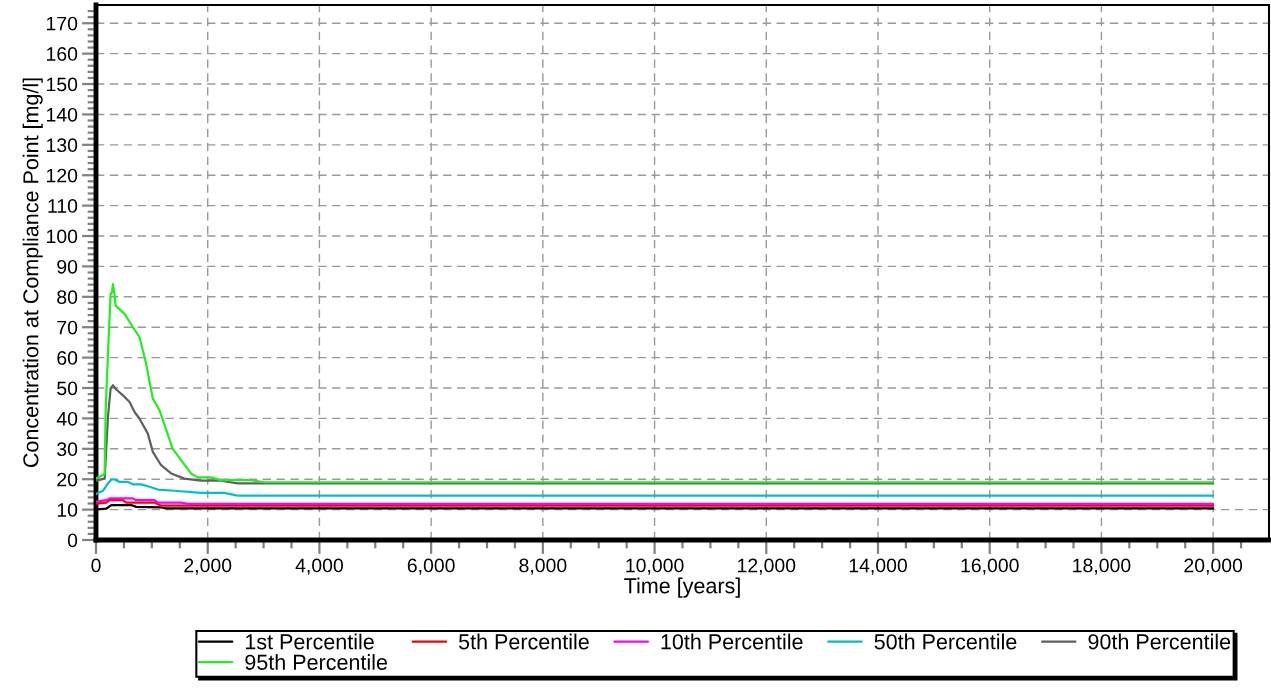 The width and height of the screenshot is (1271, 690). What do you see at coordinates (1102, 566) in the screenshot?
I see `x-tick-label: 18,000` at bounding box center [1102, 566].